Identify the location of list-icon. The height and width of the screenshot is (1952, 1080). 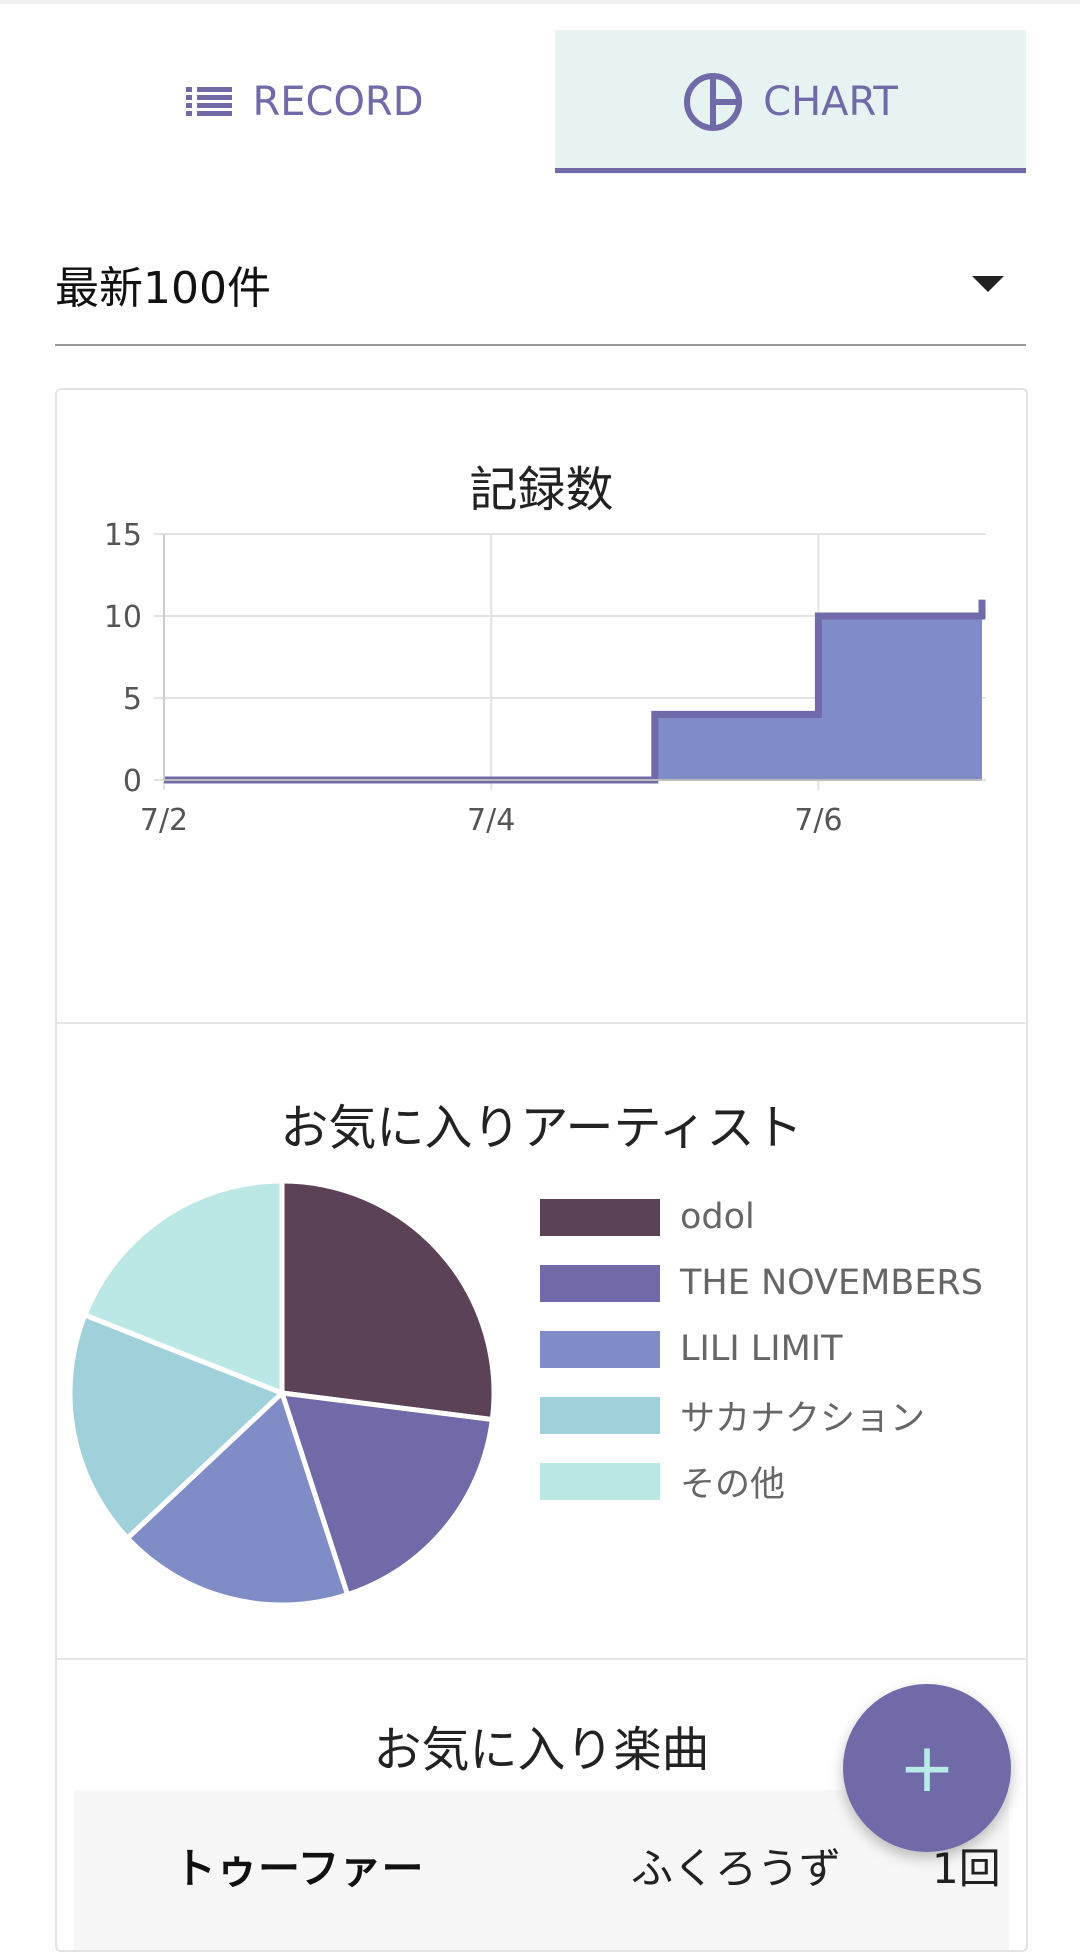
(209, 102).